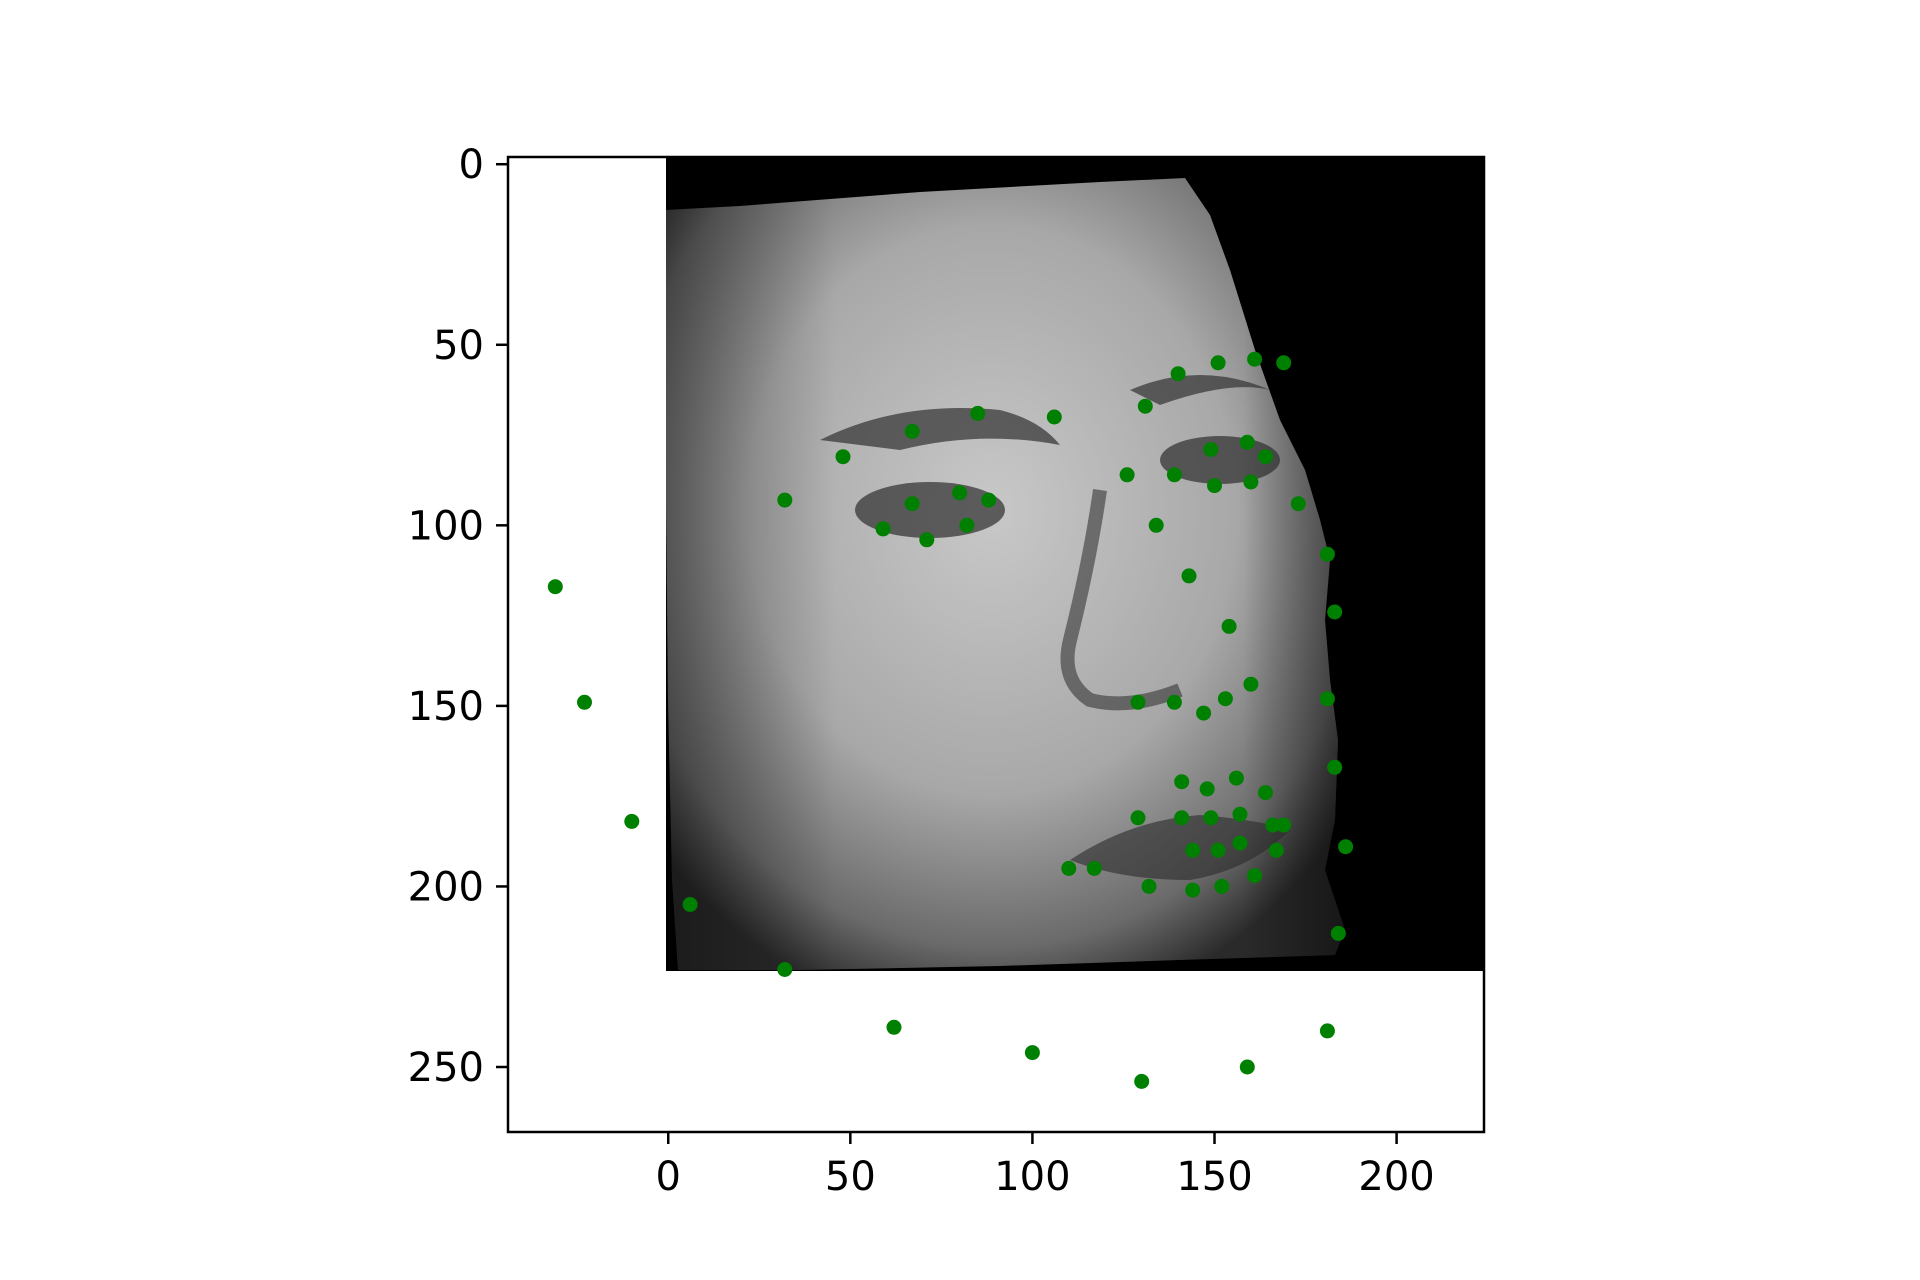  I want to click on x-tick-label: 200, so click(1396, 1177).